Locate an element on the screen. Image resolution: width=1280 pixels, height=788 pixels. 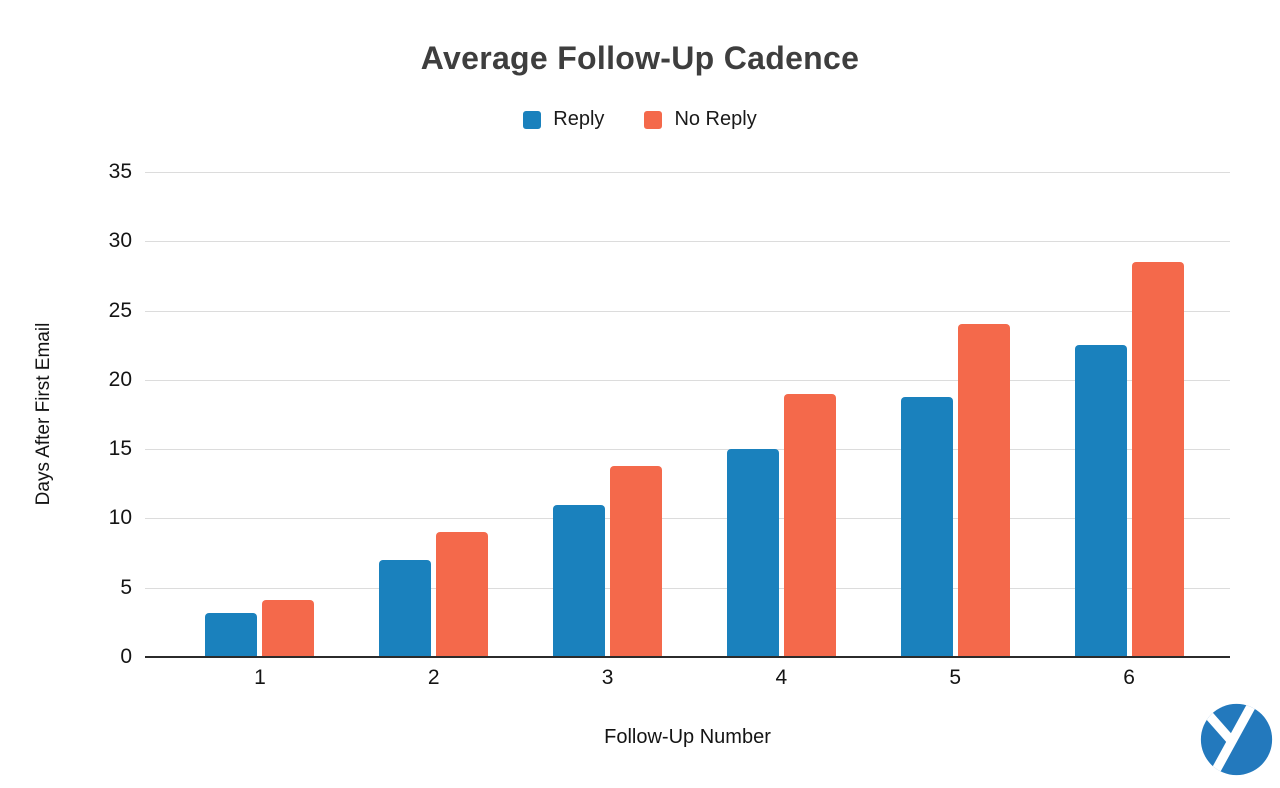
x-tick-label-6: 6 is located at coordinates (1129, 677).